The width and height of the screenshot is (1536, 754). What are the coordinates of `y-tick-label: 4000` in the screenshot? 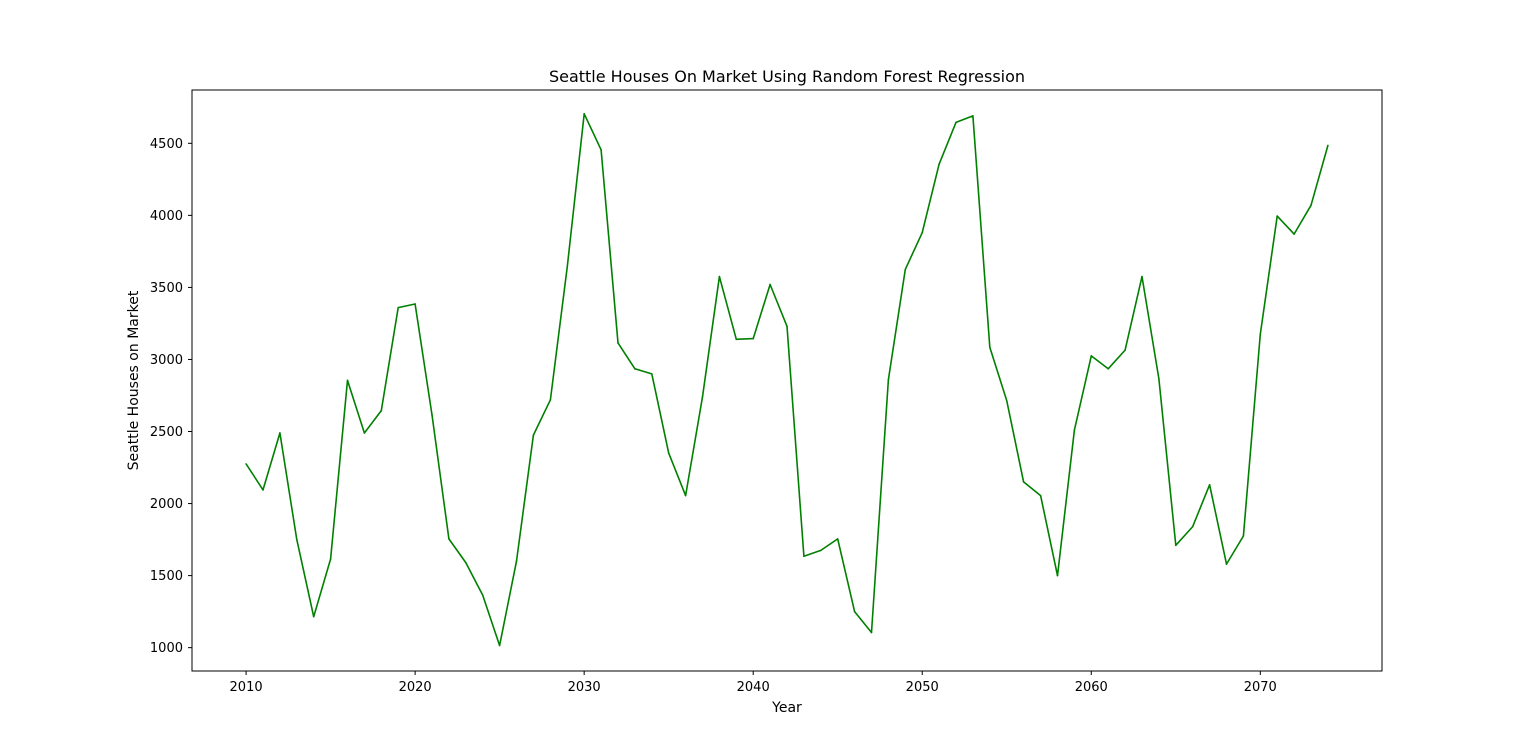 It's located at (166, 216).